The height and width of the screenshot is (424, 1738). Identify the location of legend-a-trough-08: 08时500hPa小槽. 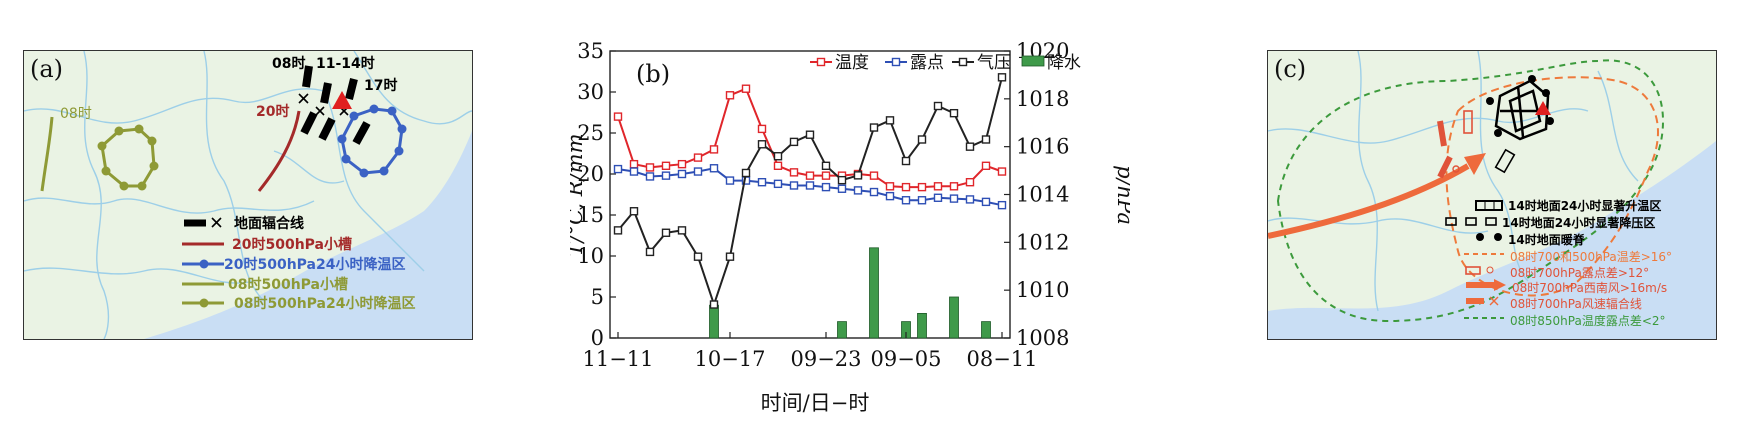
(288, 285).